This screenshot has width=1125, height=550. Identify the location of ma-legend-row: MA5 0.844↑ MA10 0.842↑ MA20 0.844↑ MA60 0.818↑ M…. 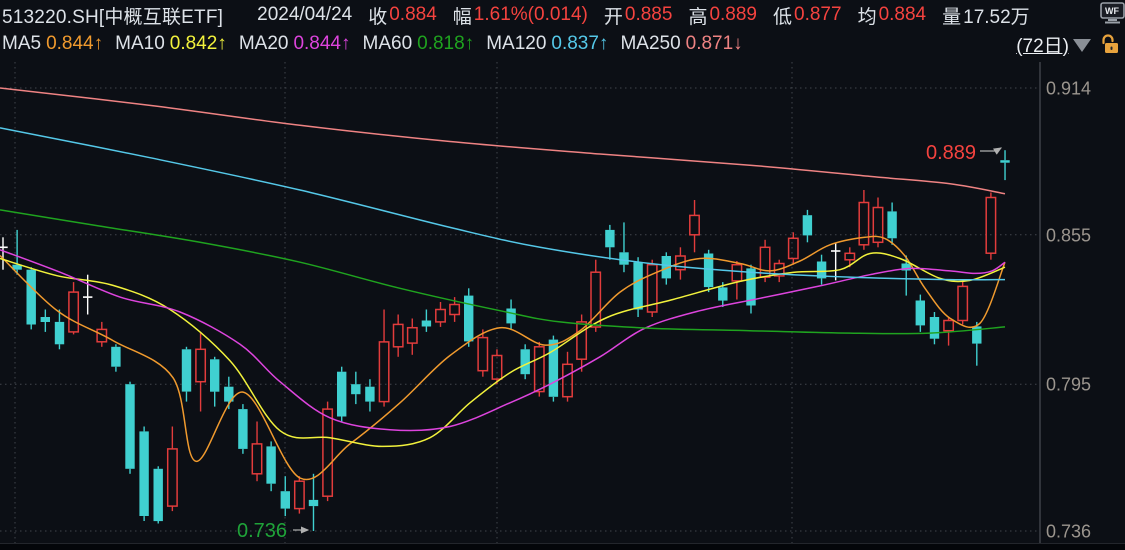
(562, 43).